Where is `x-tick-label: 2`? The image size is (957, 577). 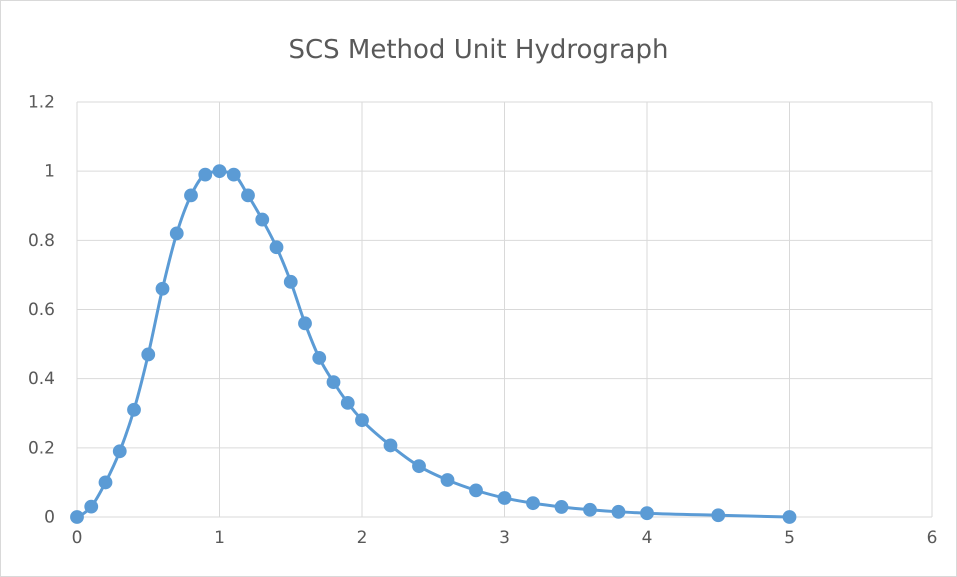 x-tick-label: 2 is located at coordinates (362, 538).